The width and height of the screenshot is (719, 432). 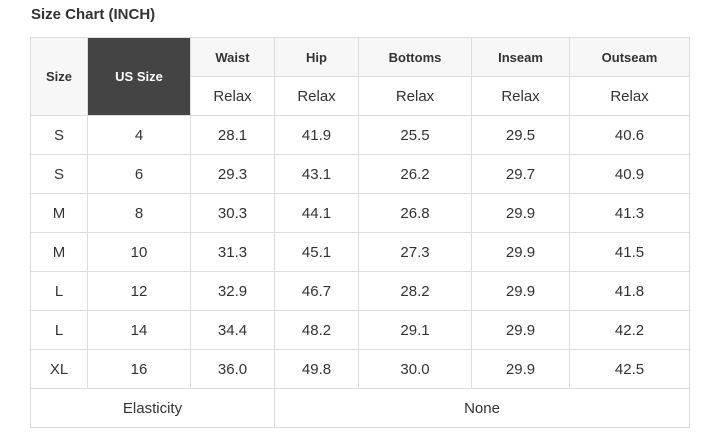 I want to click on elasticity-value: None, so click(x=482, y=408).